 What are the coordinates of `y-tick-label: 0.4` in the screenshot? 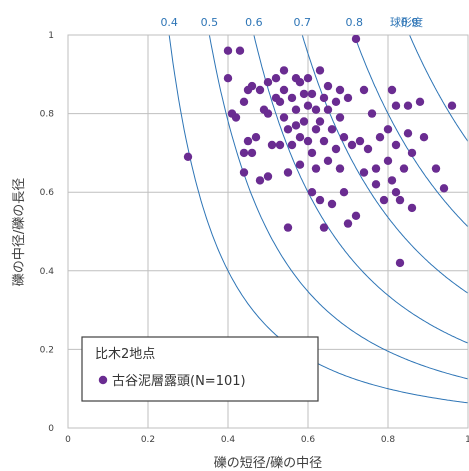 It's located at (47, 272).